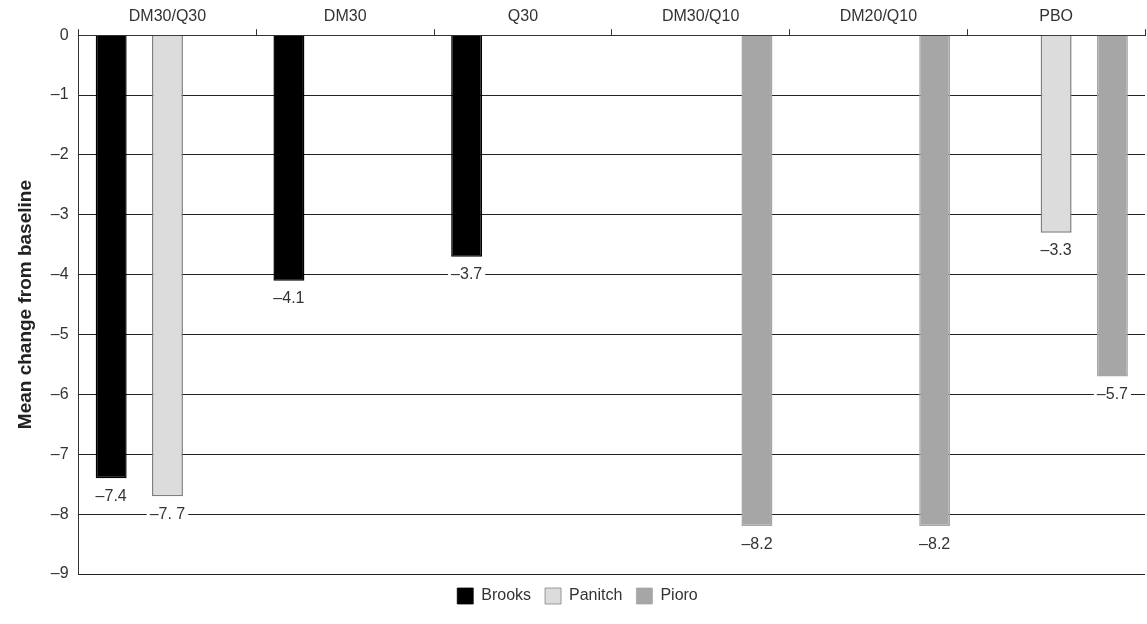 This screenshot has width=1147, height=624. What do you see at coordinates (467, 274) in the screenshot?
I see `data-label: –3.7` at bounding box center [467, 274].